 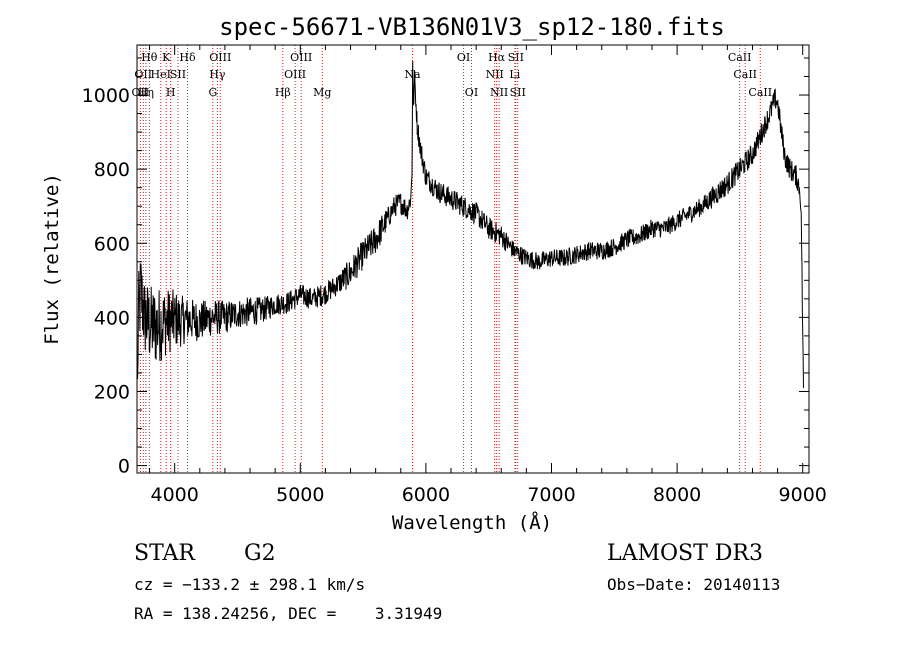 I want to click on x-tick-label: 9000, so click(x=803, y=495).